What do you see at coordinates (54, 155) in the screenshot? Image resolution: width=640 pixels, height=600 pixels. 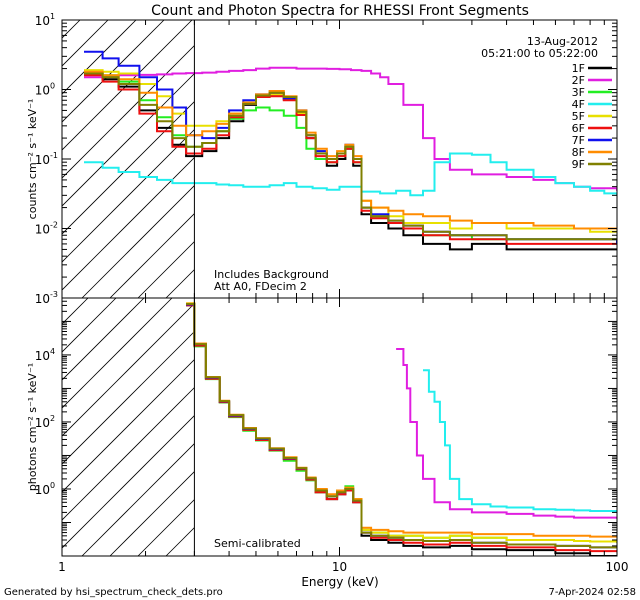 I see `y-tick-exponent-counts: -1` at bounding box center [54, 155].